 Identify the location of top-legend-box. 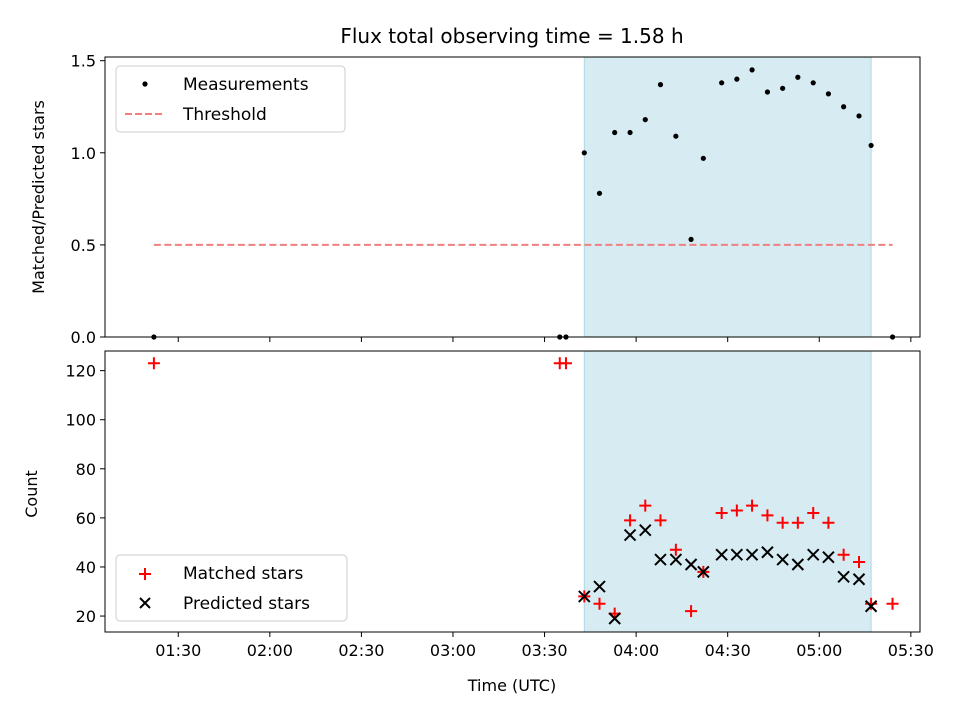
(230, 99).